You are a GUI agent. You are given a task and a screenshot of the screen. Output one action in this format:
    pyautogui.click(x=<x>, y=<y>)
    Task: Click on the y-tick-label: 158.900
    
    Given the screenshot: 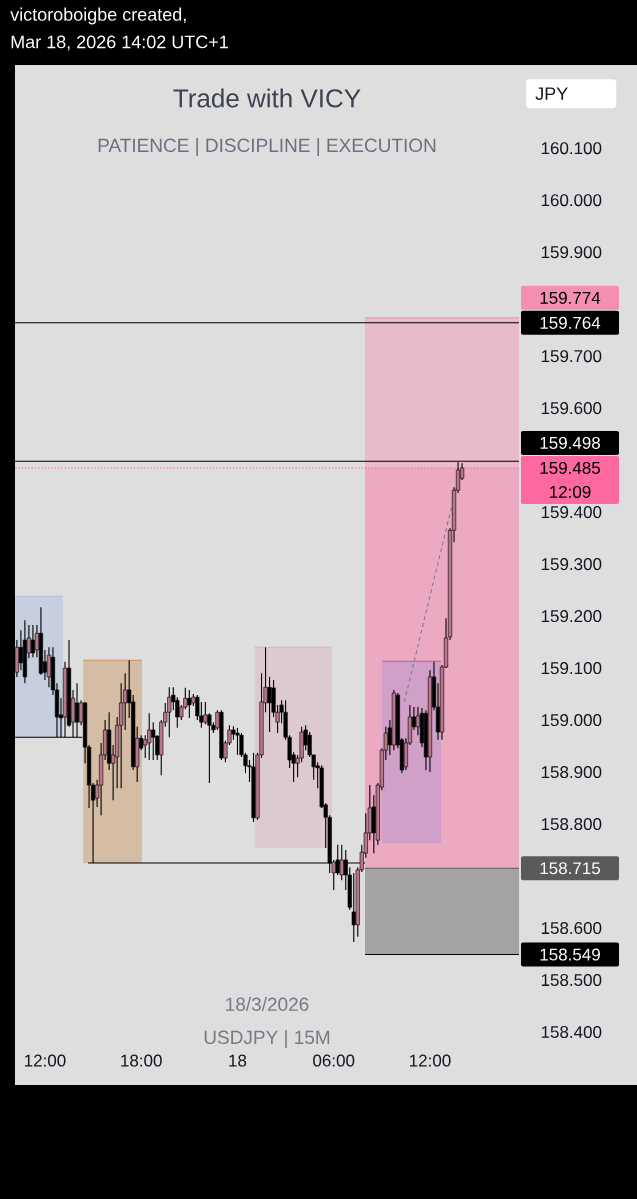 What is the action you would take?
    pyautogui.click(x=571, y=772)
    